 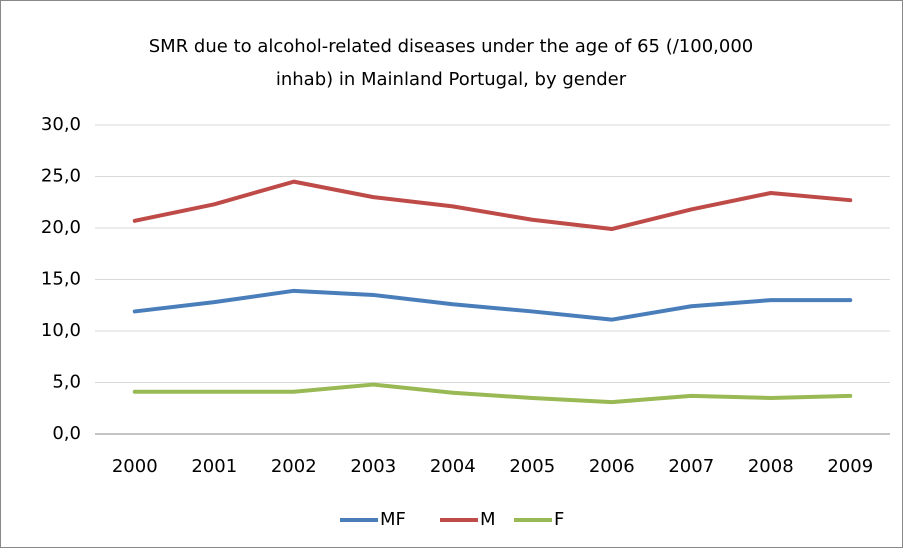 What do you see at coordinates (488, 519) in the screenshot?
I see `legend-label: M` at bounding box center [488, 519].